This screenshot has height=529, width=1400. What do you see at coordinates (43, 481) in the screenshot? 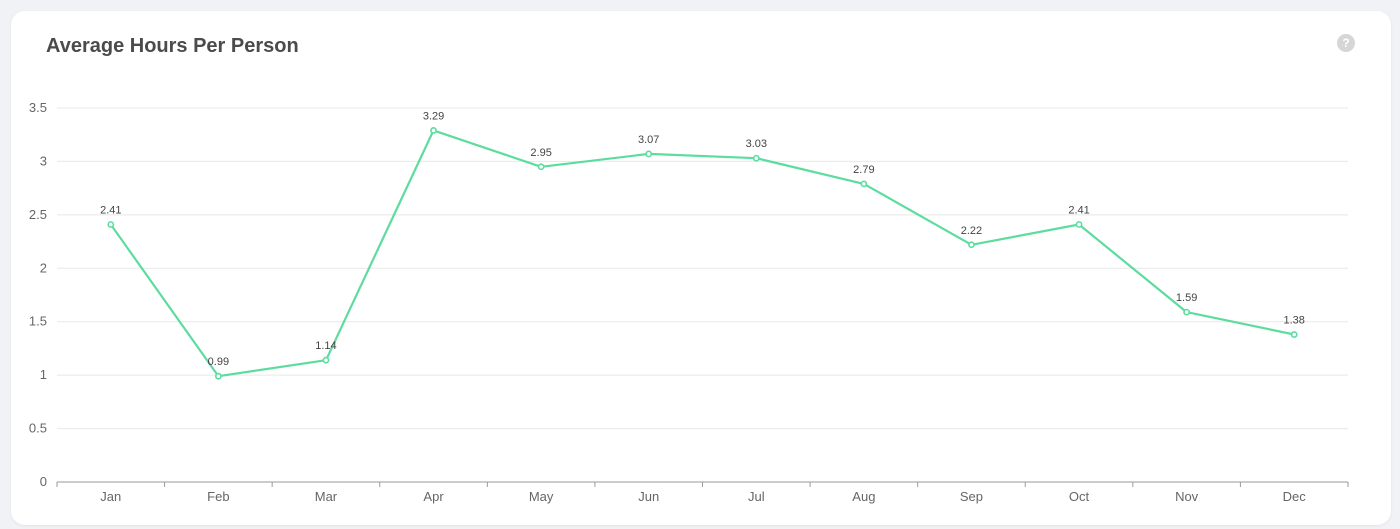
I see `y-tick-label: 0` at bounding box center [43, 481].